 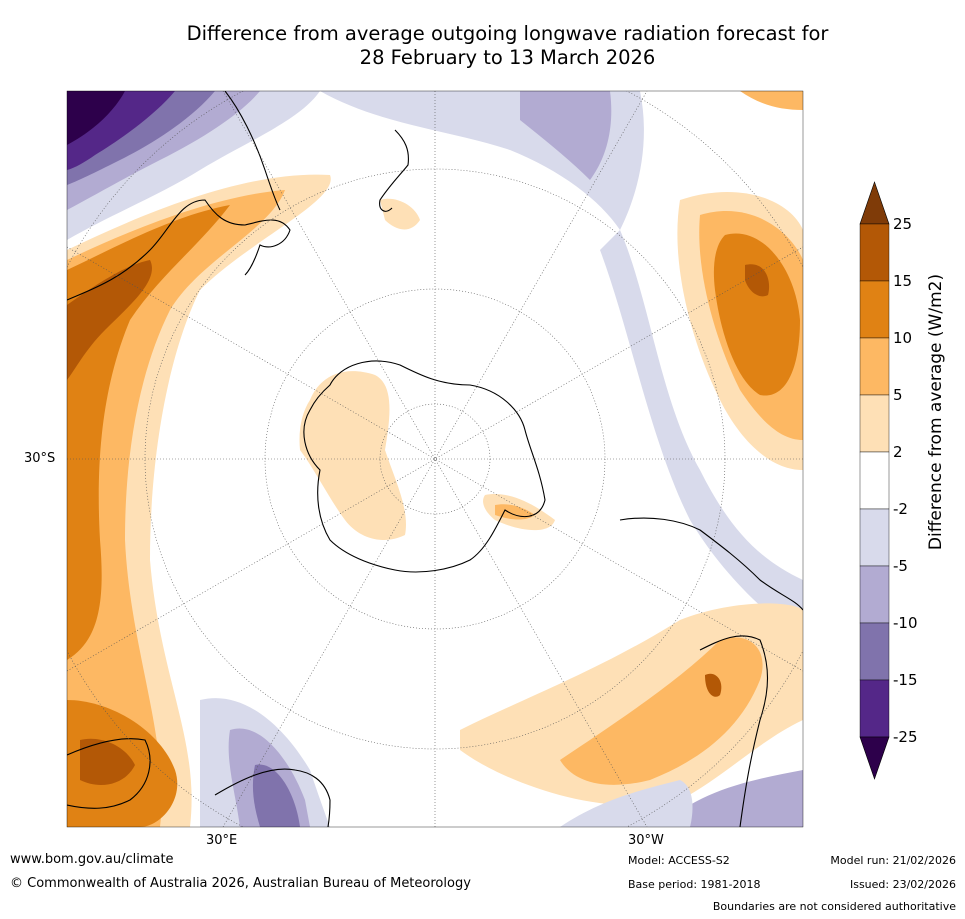 I want to click on antarctica-coastline, so click(x=424, y=466).